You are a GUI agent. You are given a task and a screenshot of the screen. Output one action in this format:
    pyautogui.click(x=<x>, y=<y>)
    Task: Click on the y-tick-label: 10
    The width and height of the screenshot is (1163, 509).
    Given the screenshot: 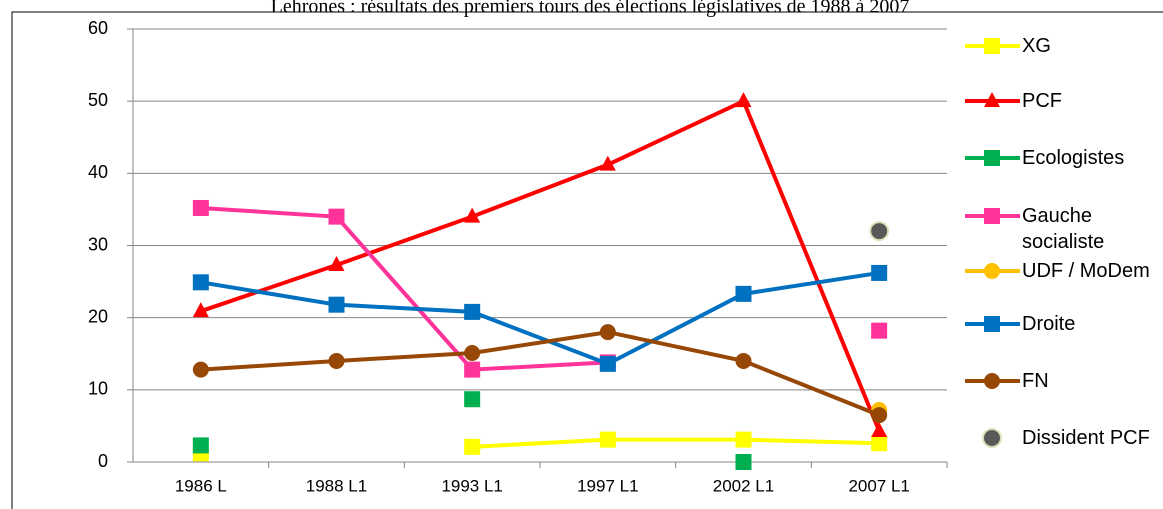 What is the action you would take?
    pyautogui.click(x=98, y=389)
    